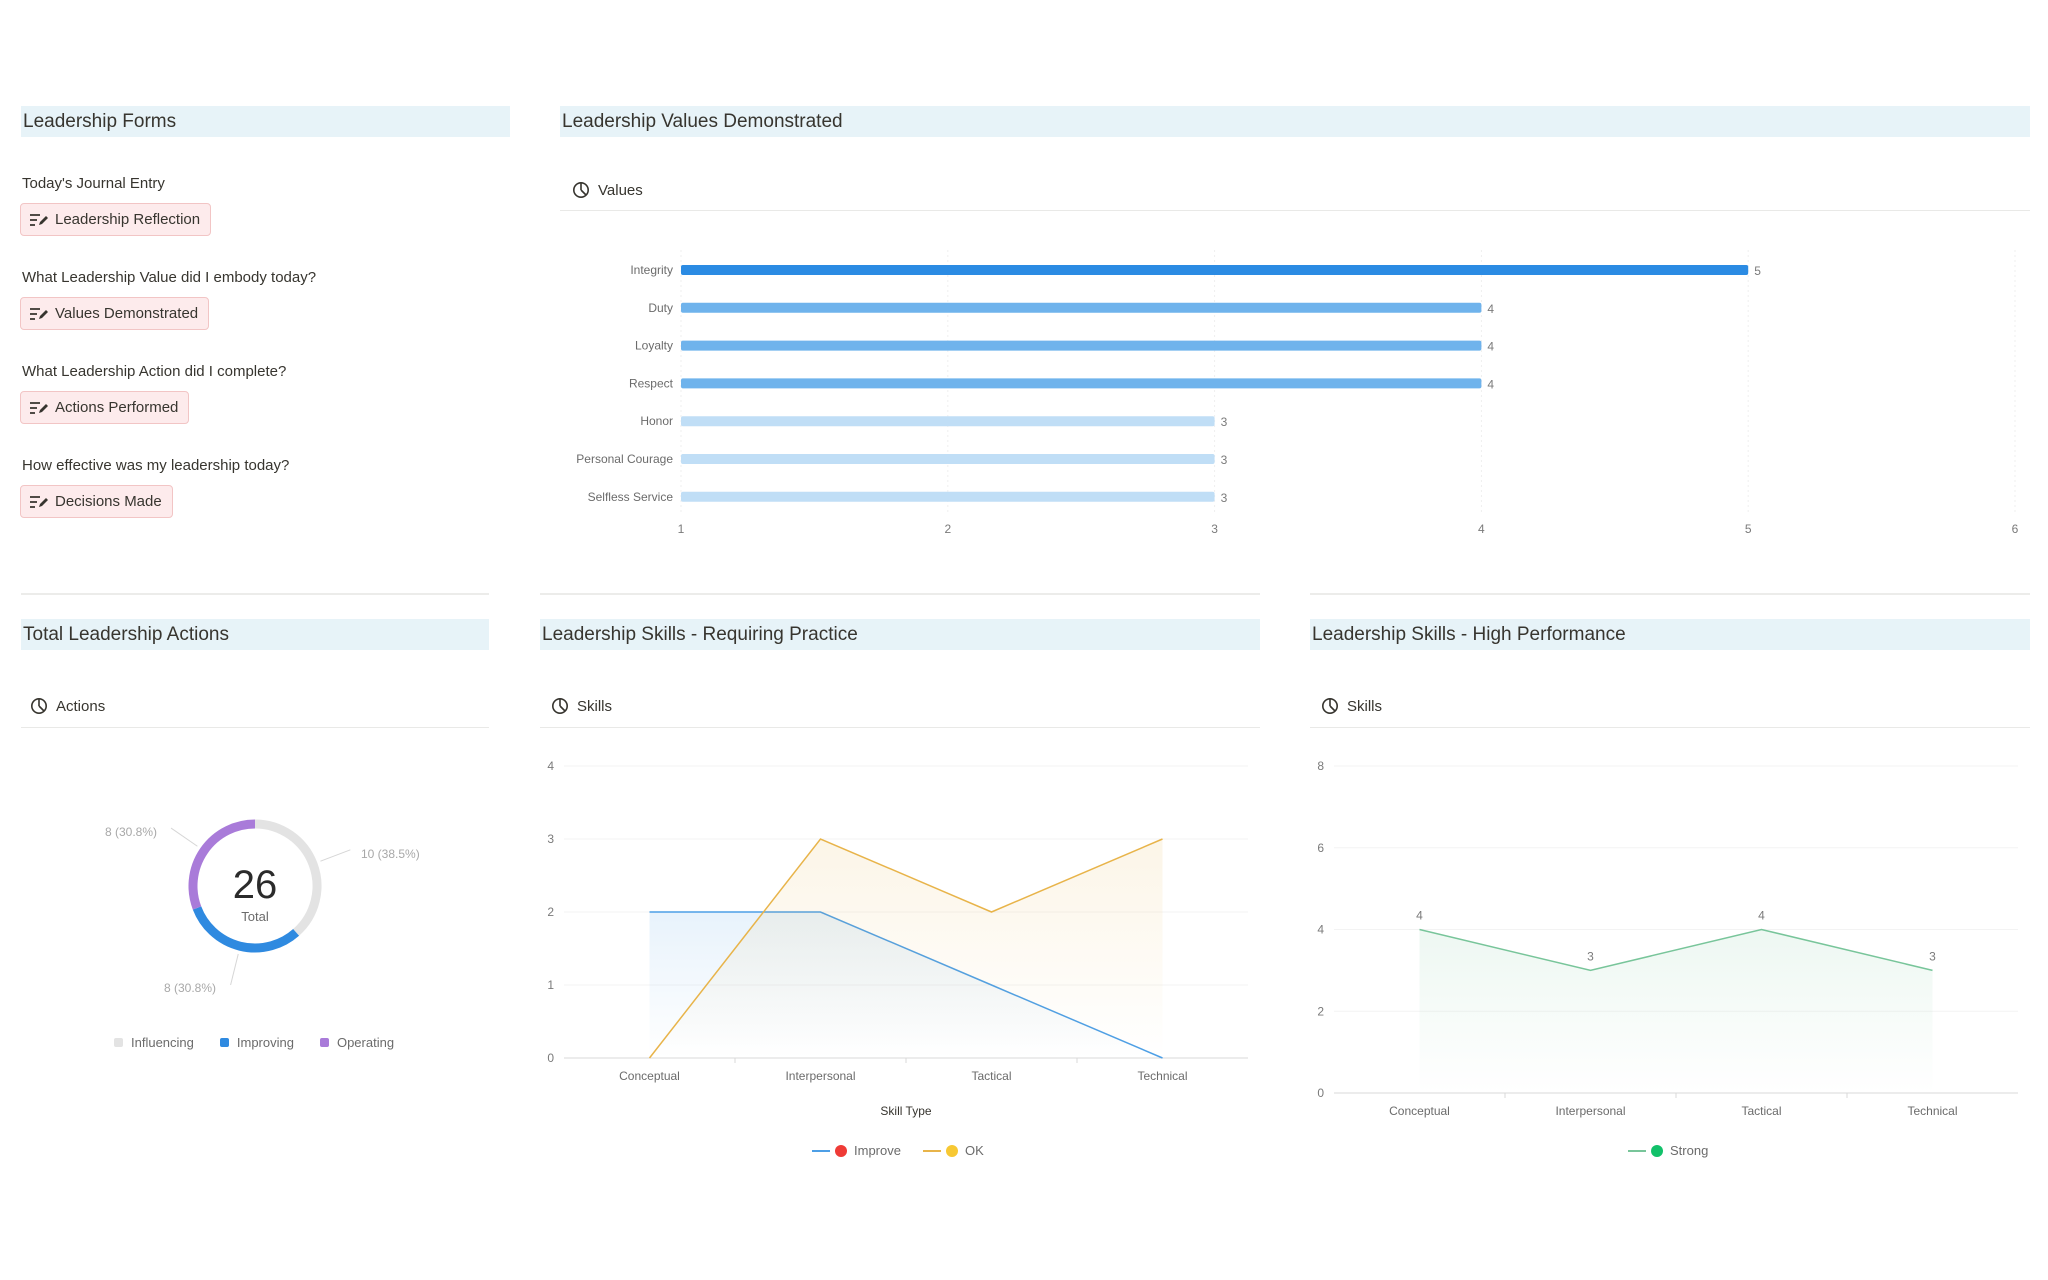  I want to click on practice-view-label: Skills, so click(595, 706).